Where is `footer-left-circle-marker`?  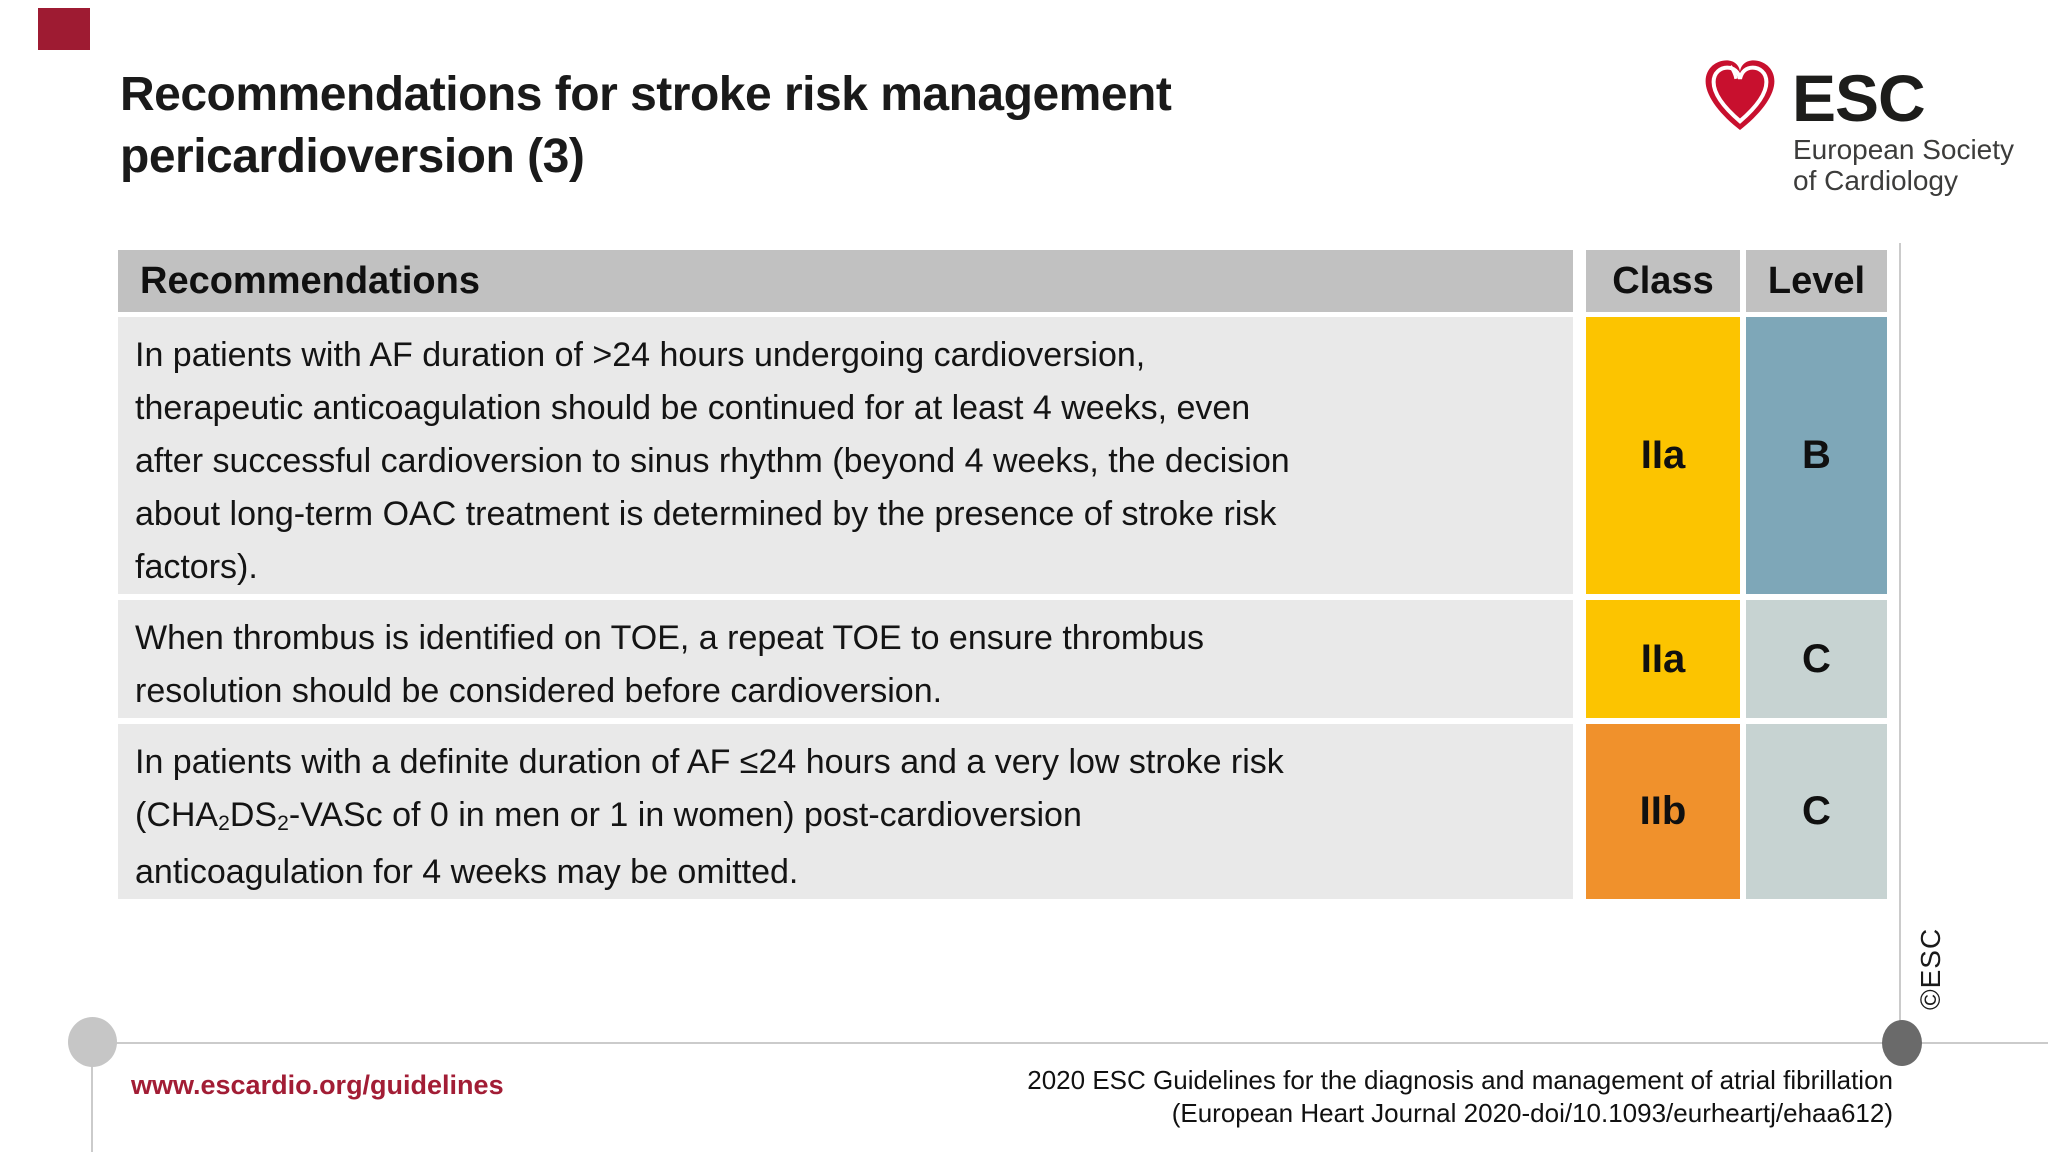 footer-left-circle-marker is located at coordinates (92, 1042).